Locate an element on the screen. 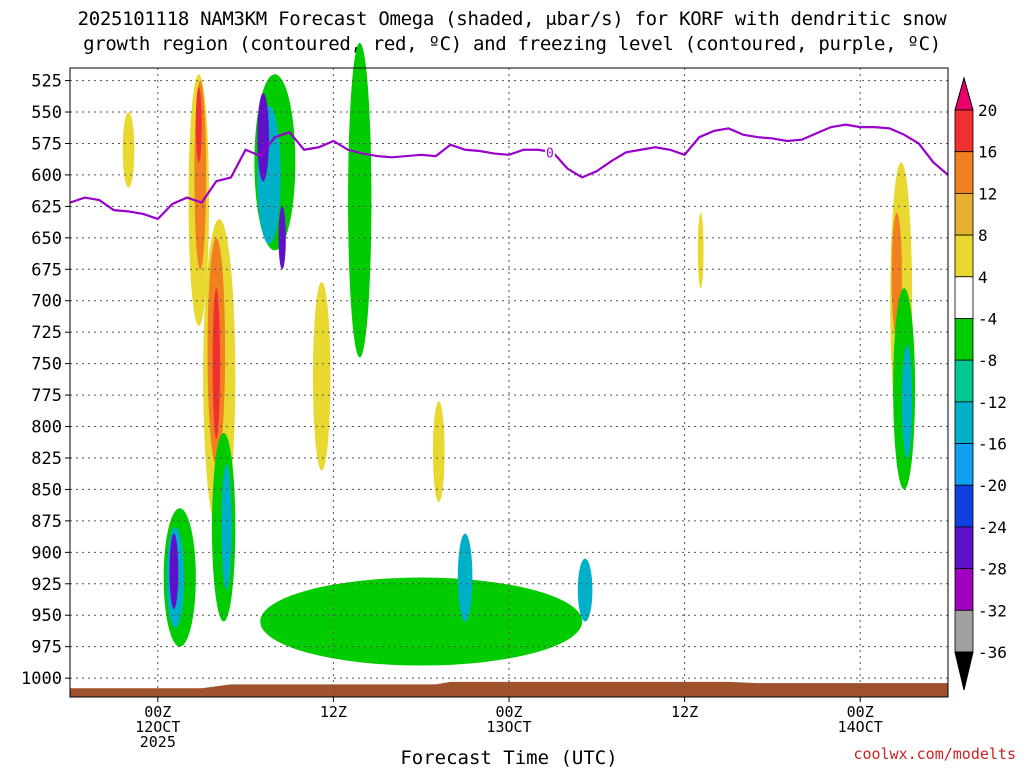 This screenshot has height=768, width=1024. colorbar-label-0: 20 is located at coordinates (987, 110).